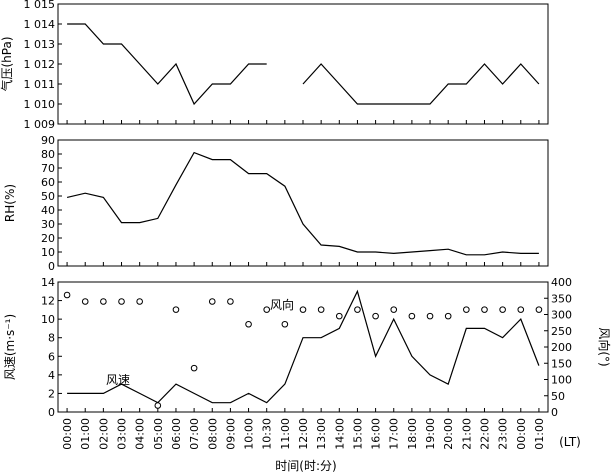 The image size is (612, 476). I want to click on y-axis-title: RH(%), so click(10, 203).